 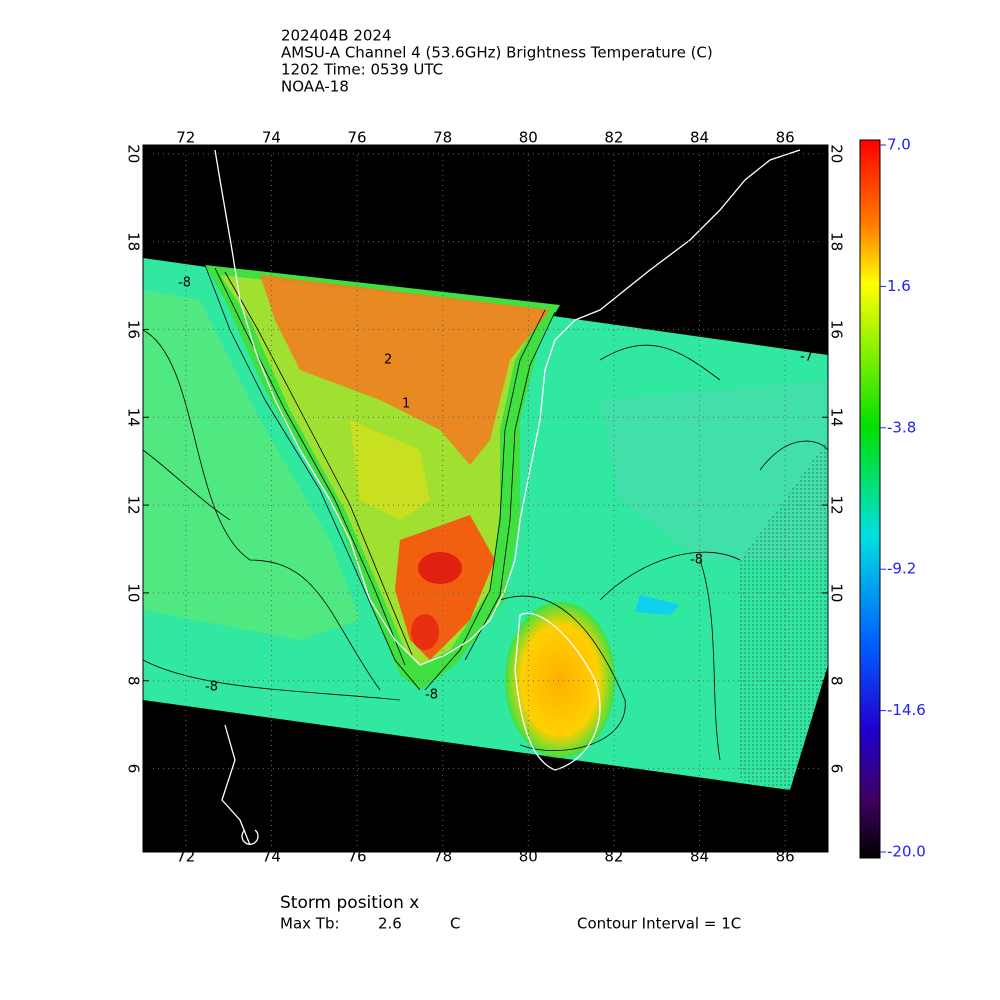 I want to click on title-line: 202404B 2024, so click(x=336, y=36).